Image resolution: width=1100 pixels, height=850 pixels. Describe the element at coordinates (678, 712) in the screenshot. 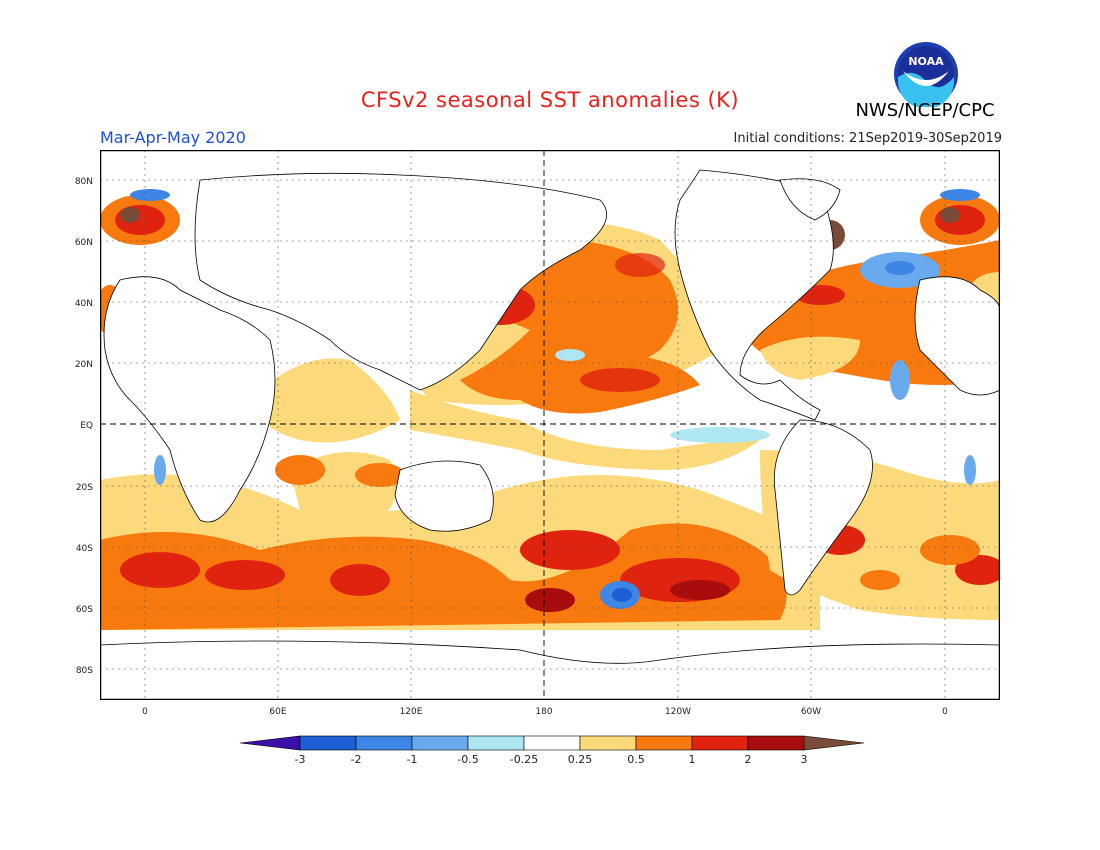

I see `lon-label: 120W` at that location.